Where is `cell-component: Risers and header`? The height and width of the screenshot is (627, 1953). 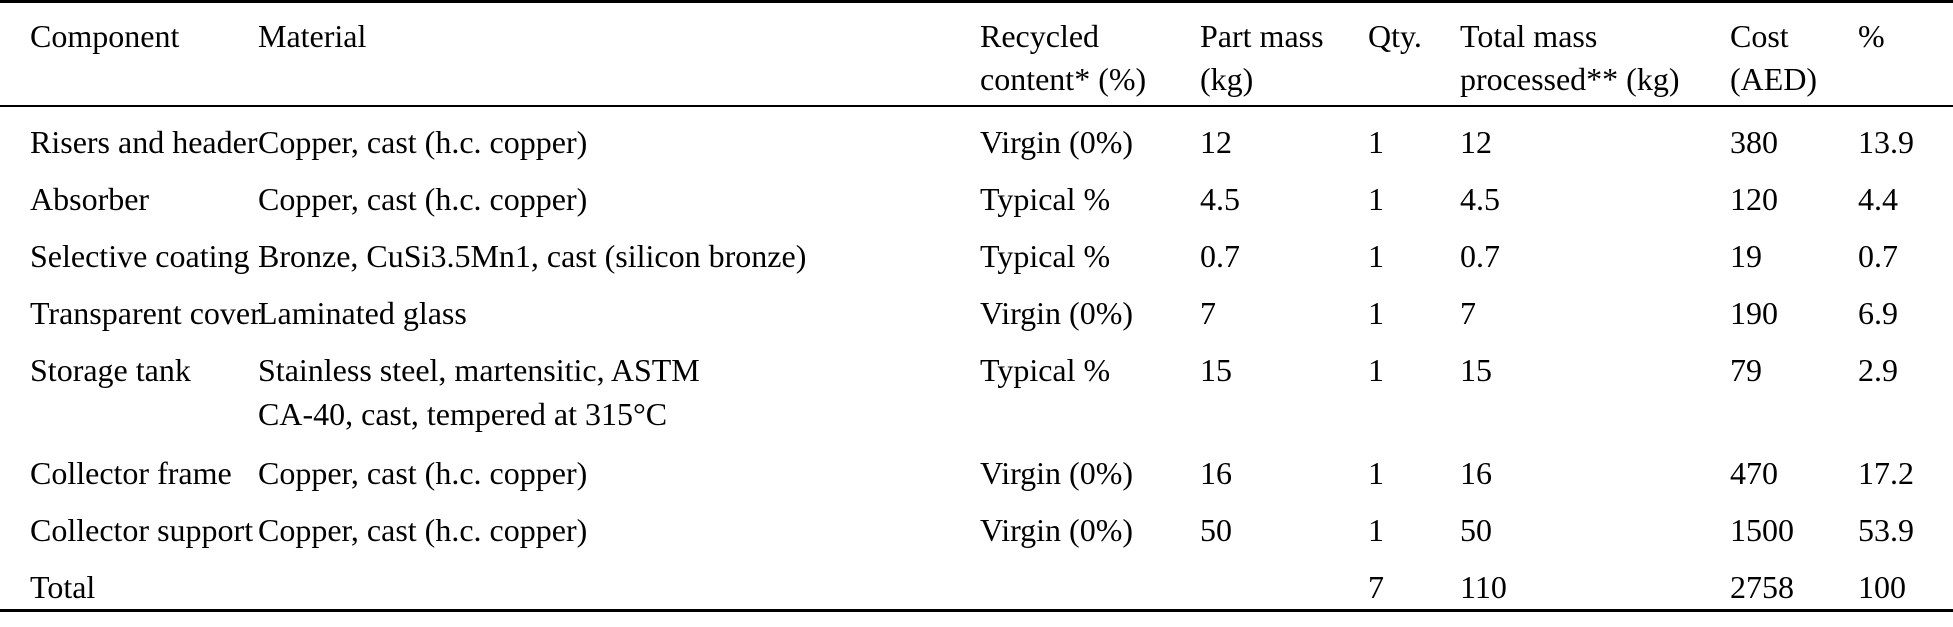
cell-component: Risers and header is located at coordinates (144, 141).